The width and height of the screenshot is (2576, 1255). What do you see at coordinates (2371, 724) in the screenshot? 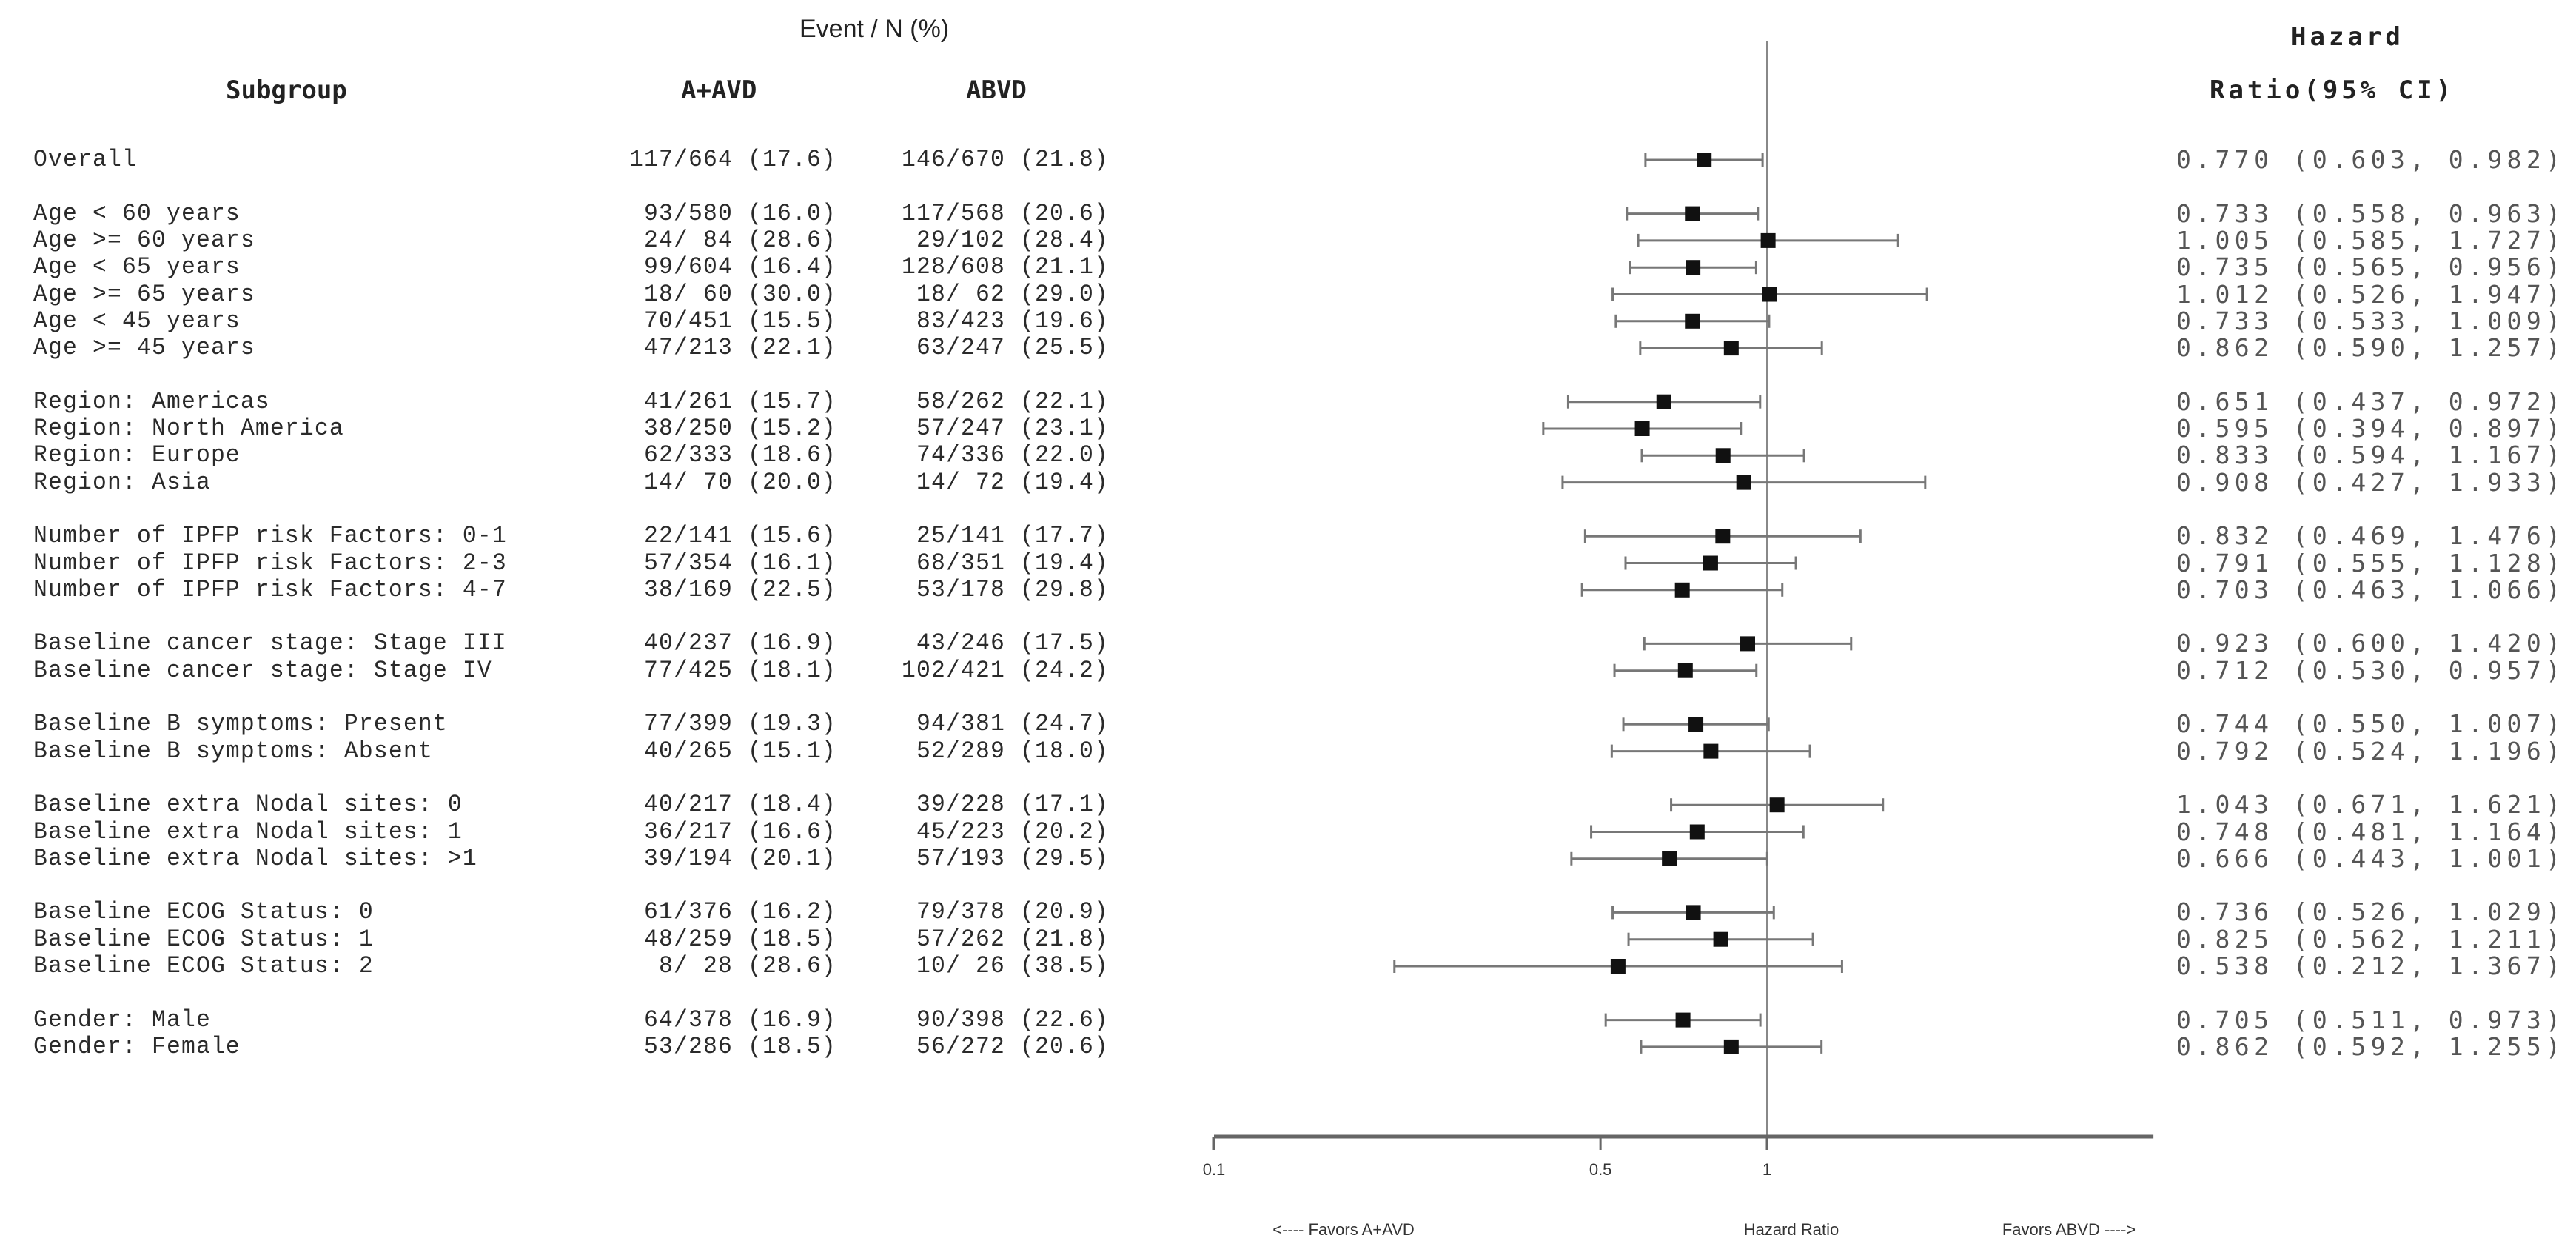
I see `hazard-ratio-ci: 0.744 (0.550, 1.007)` at bounding box center [2371, 724].